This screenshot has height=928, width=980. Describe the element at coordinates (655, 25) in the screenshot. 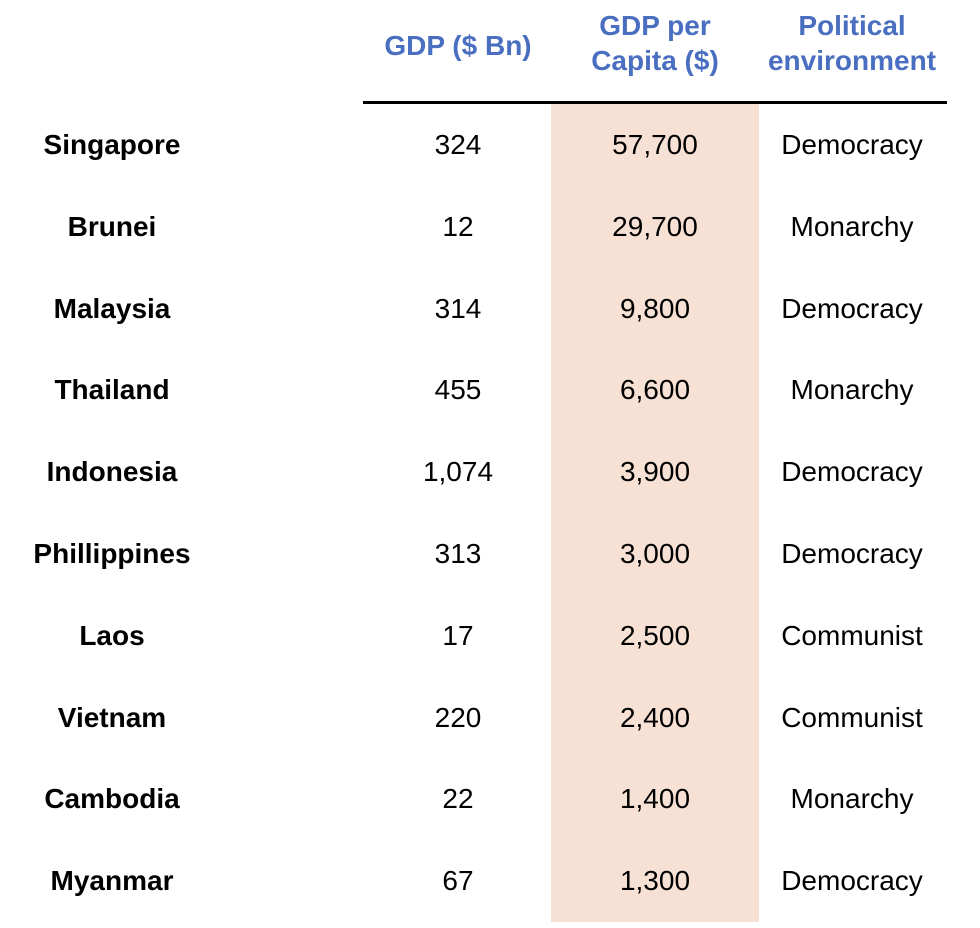

I see `header-gdp-per-capita-line-1: GDP per` at that location.